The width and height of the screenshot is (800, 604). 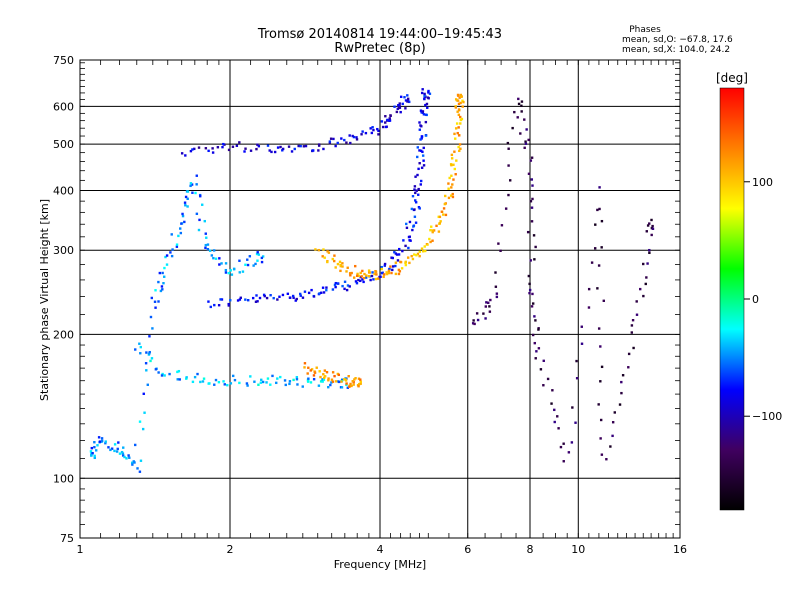 I want to click on colorbar-tick-label: 100, so click(x=762, y=182).